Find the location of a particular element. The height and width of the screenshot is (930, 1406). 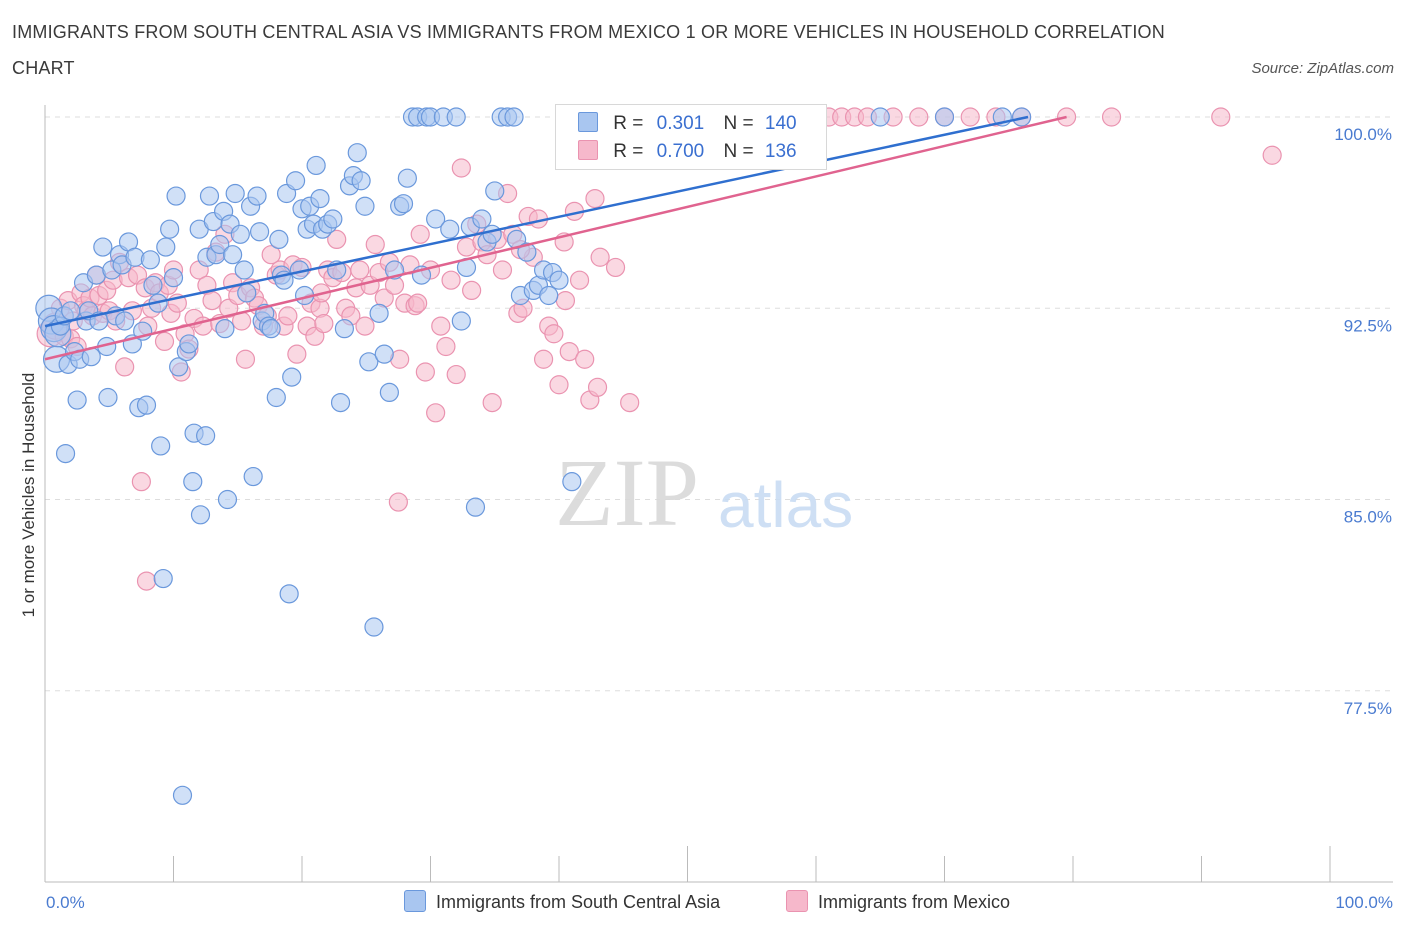

watermark-zip: ZIP is located at coordinates (627, 492).